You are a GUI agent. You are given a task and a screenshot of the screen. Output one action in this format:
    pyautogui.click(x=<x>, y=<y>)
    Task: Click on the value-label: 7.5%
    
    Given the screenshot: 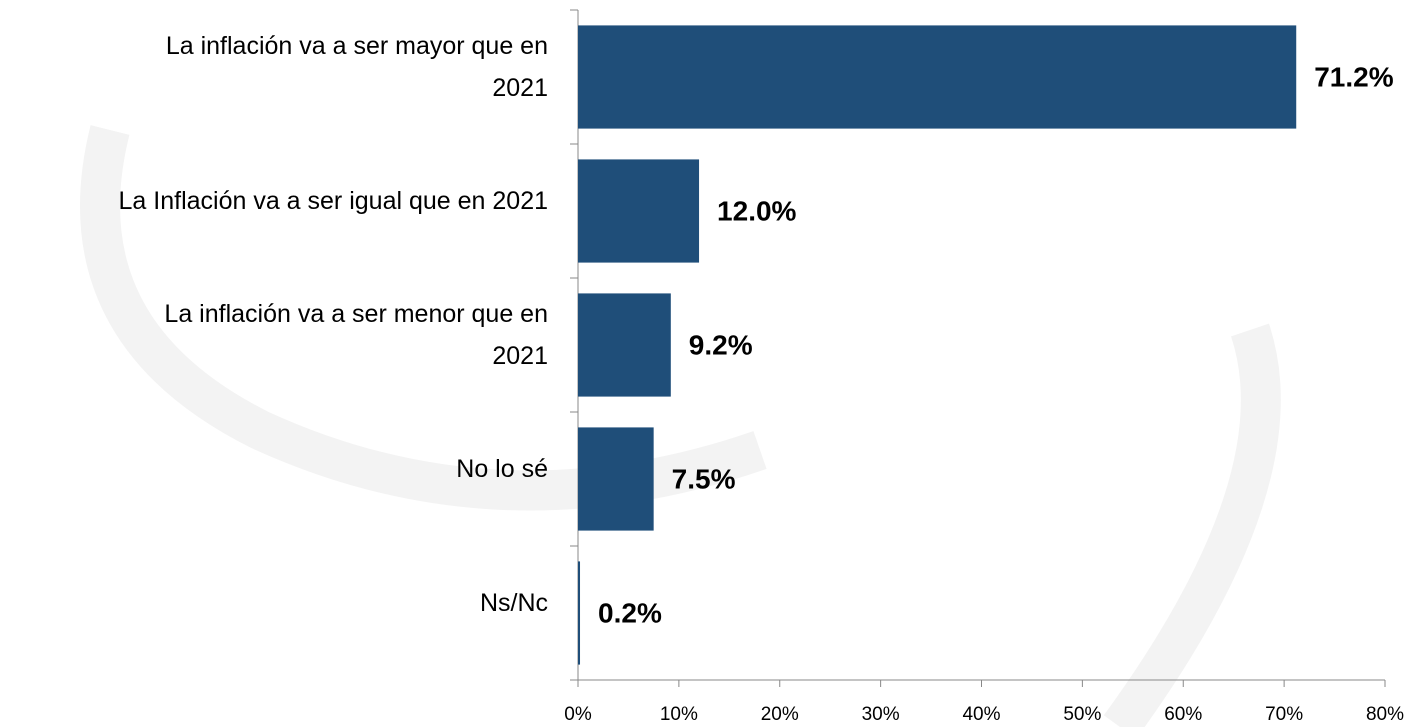 What is the action you would take?
    pyautogui.click(x=704, y=478)
    